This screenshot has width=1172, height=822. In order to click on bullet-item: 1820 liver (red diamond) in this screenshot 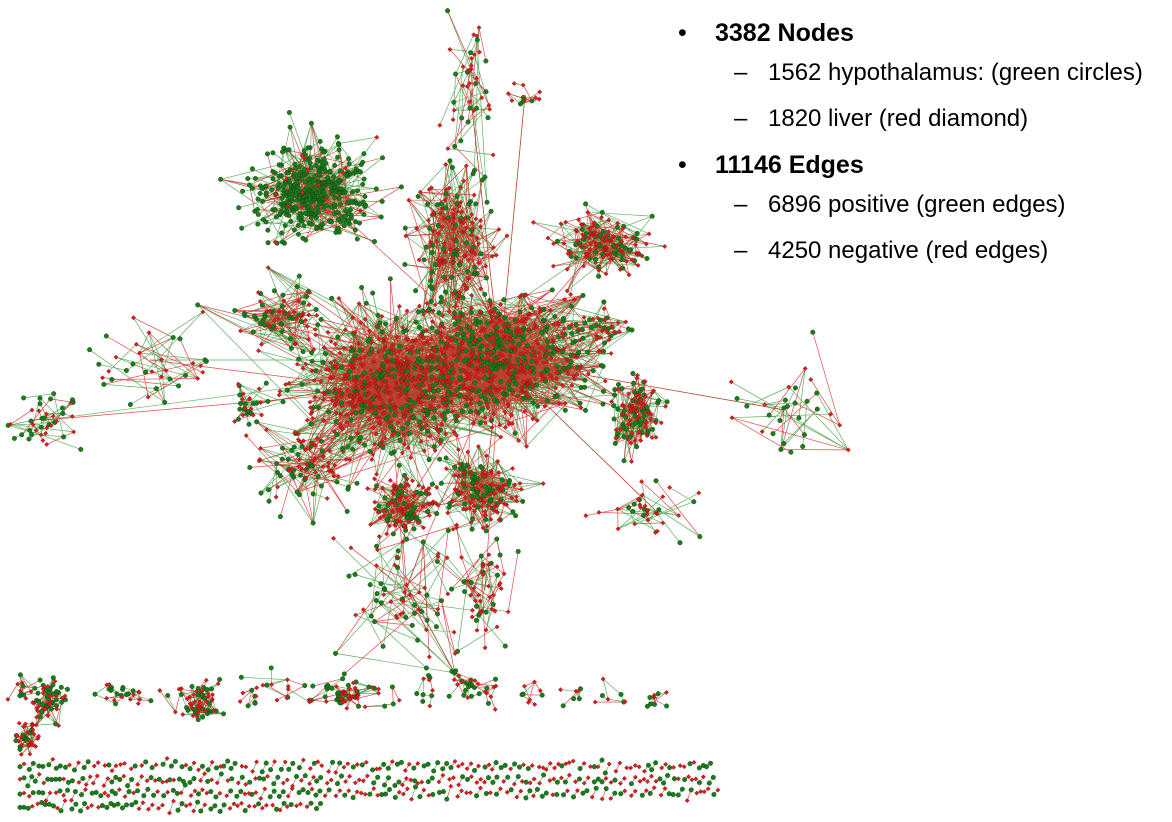, I will do `click(920, 119)`.